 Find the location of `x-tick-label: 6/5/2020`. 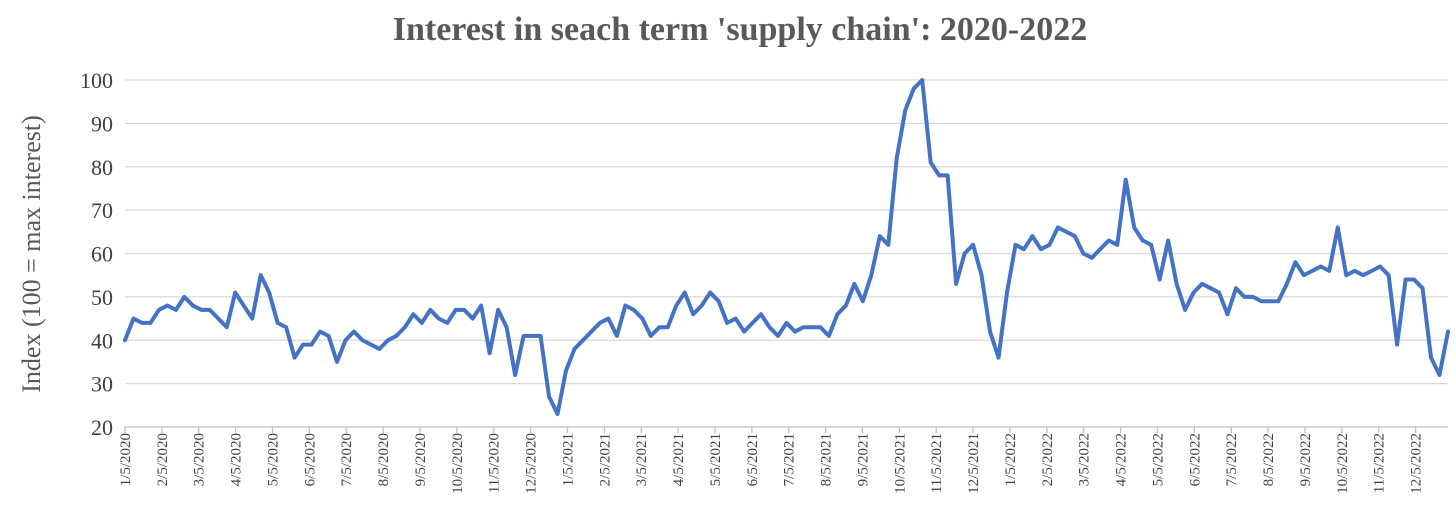

x-tick-label: 6/5/2020 is located at coordinates (310, 459).